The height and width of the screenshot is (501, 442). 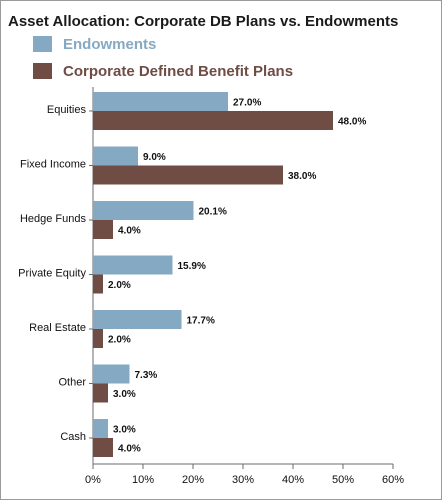 What do you see at coordinates (243, 480) in the screenshot?
I see `x-tick-label: 30%` at bounding box center [243, 480].